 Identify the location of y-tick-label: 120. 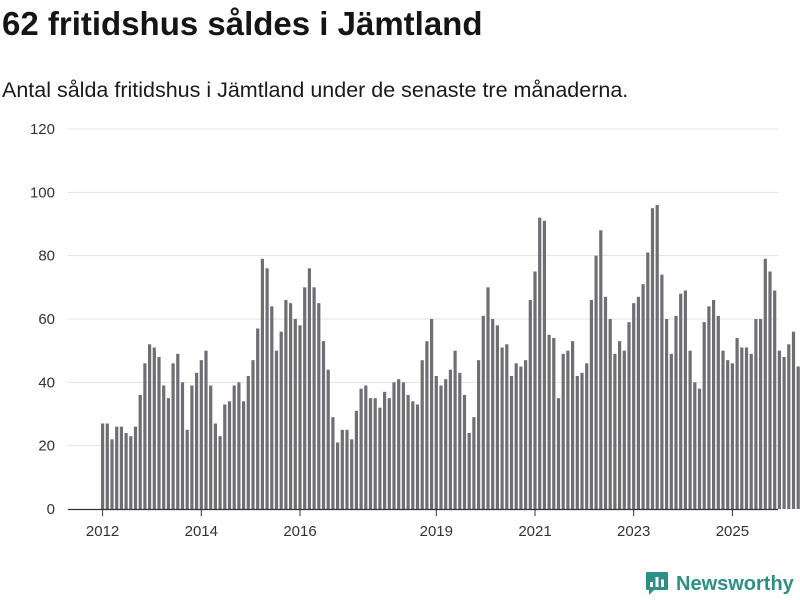
(42, 129).